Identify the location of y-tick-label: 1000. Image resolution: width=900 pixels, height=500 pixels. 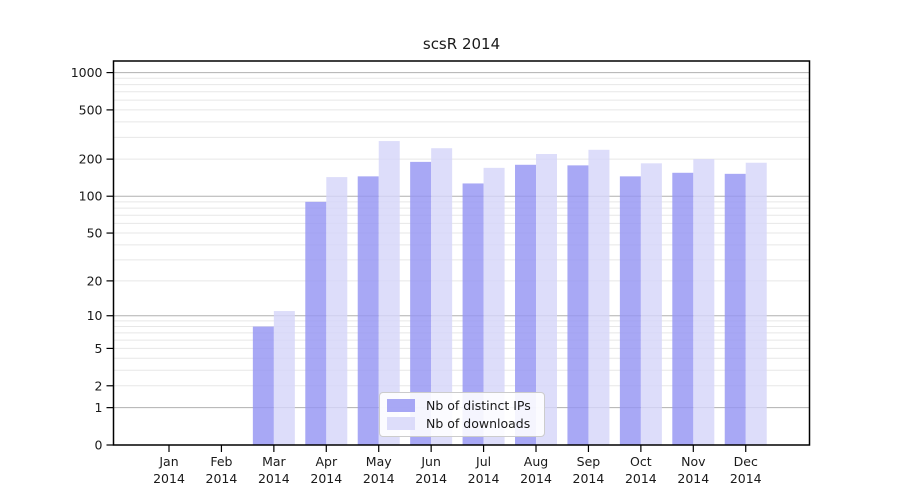
(87, 72).